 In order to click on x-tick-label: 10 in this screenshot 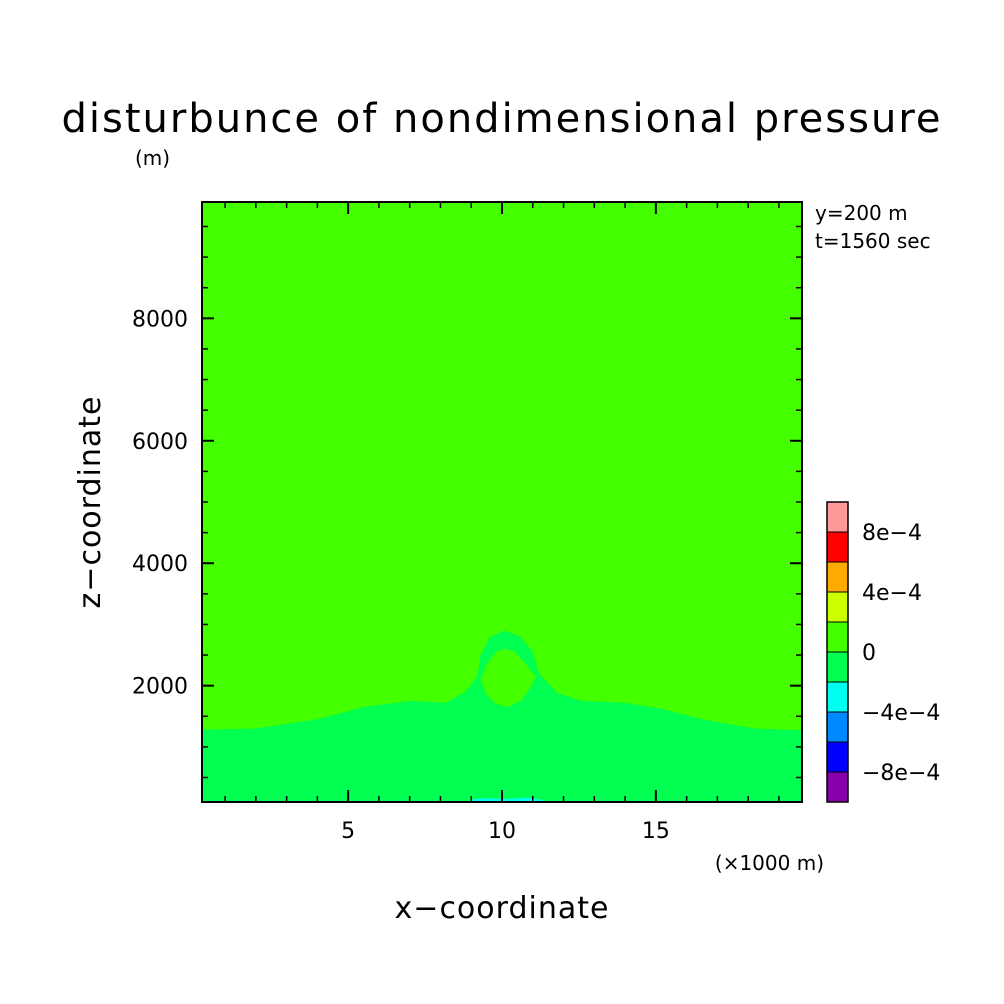, I will do `click(502, 831)`.